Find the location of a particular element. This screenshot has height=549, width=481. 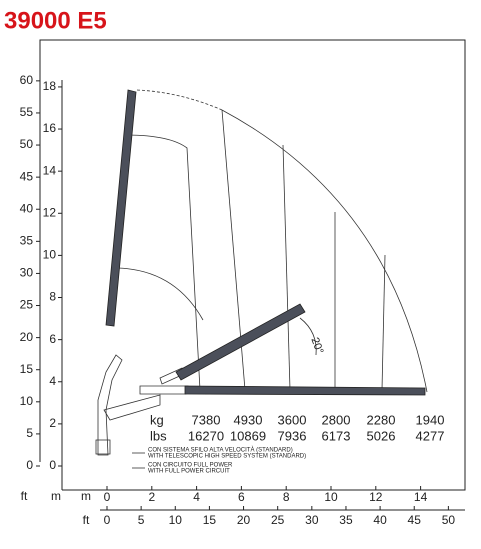

load-kg: 3600 is located at coordinates (292, 419).